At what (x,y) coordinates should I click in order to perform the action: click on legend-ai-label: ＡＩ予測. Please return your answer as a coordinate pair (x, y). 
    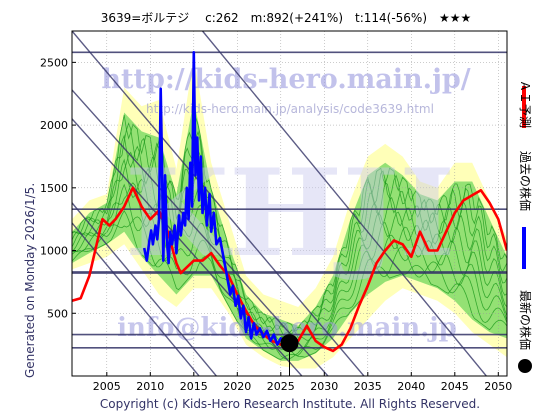
    Looking at the image, I should click on (525, 104).